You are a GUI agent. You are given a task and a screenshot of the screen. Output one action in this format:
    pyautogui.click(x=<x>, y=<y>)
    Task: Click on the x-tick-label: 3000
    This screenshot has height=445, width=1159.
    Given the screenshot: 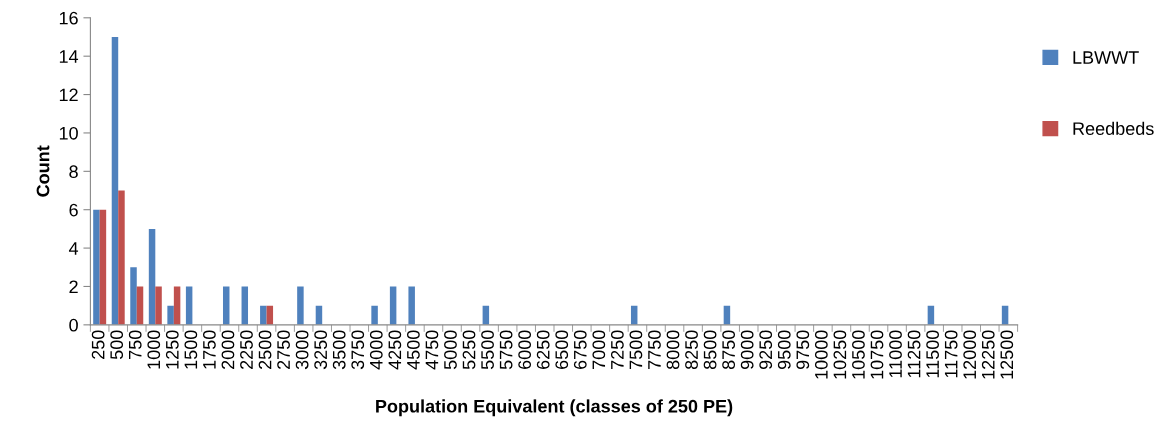 What is the action you would take?
    pyautogui.click(x=302, y=350)
    